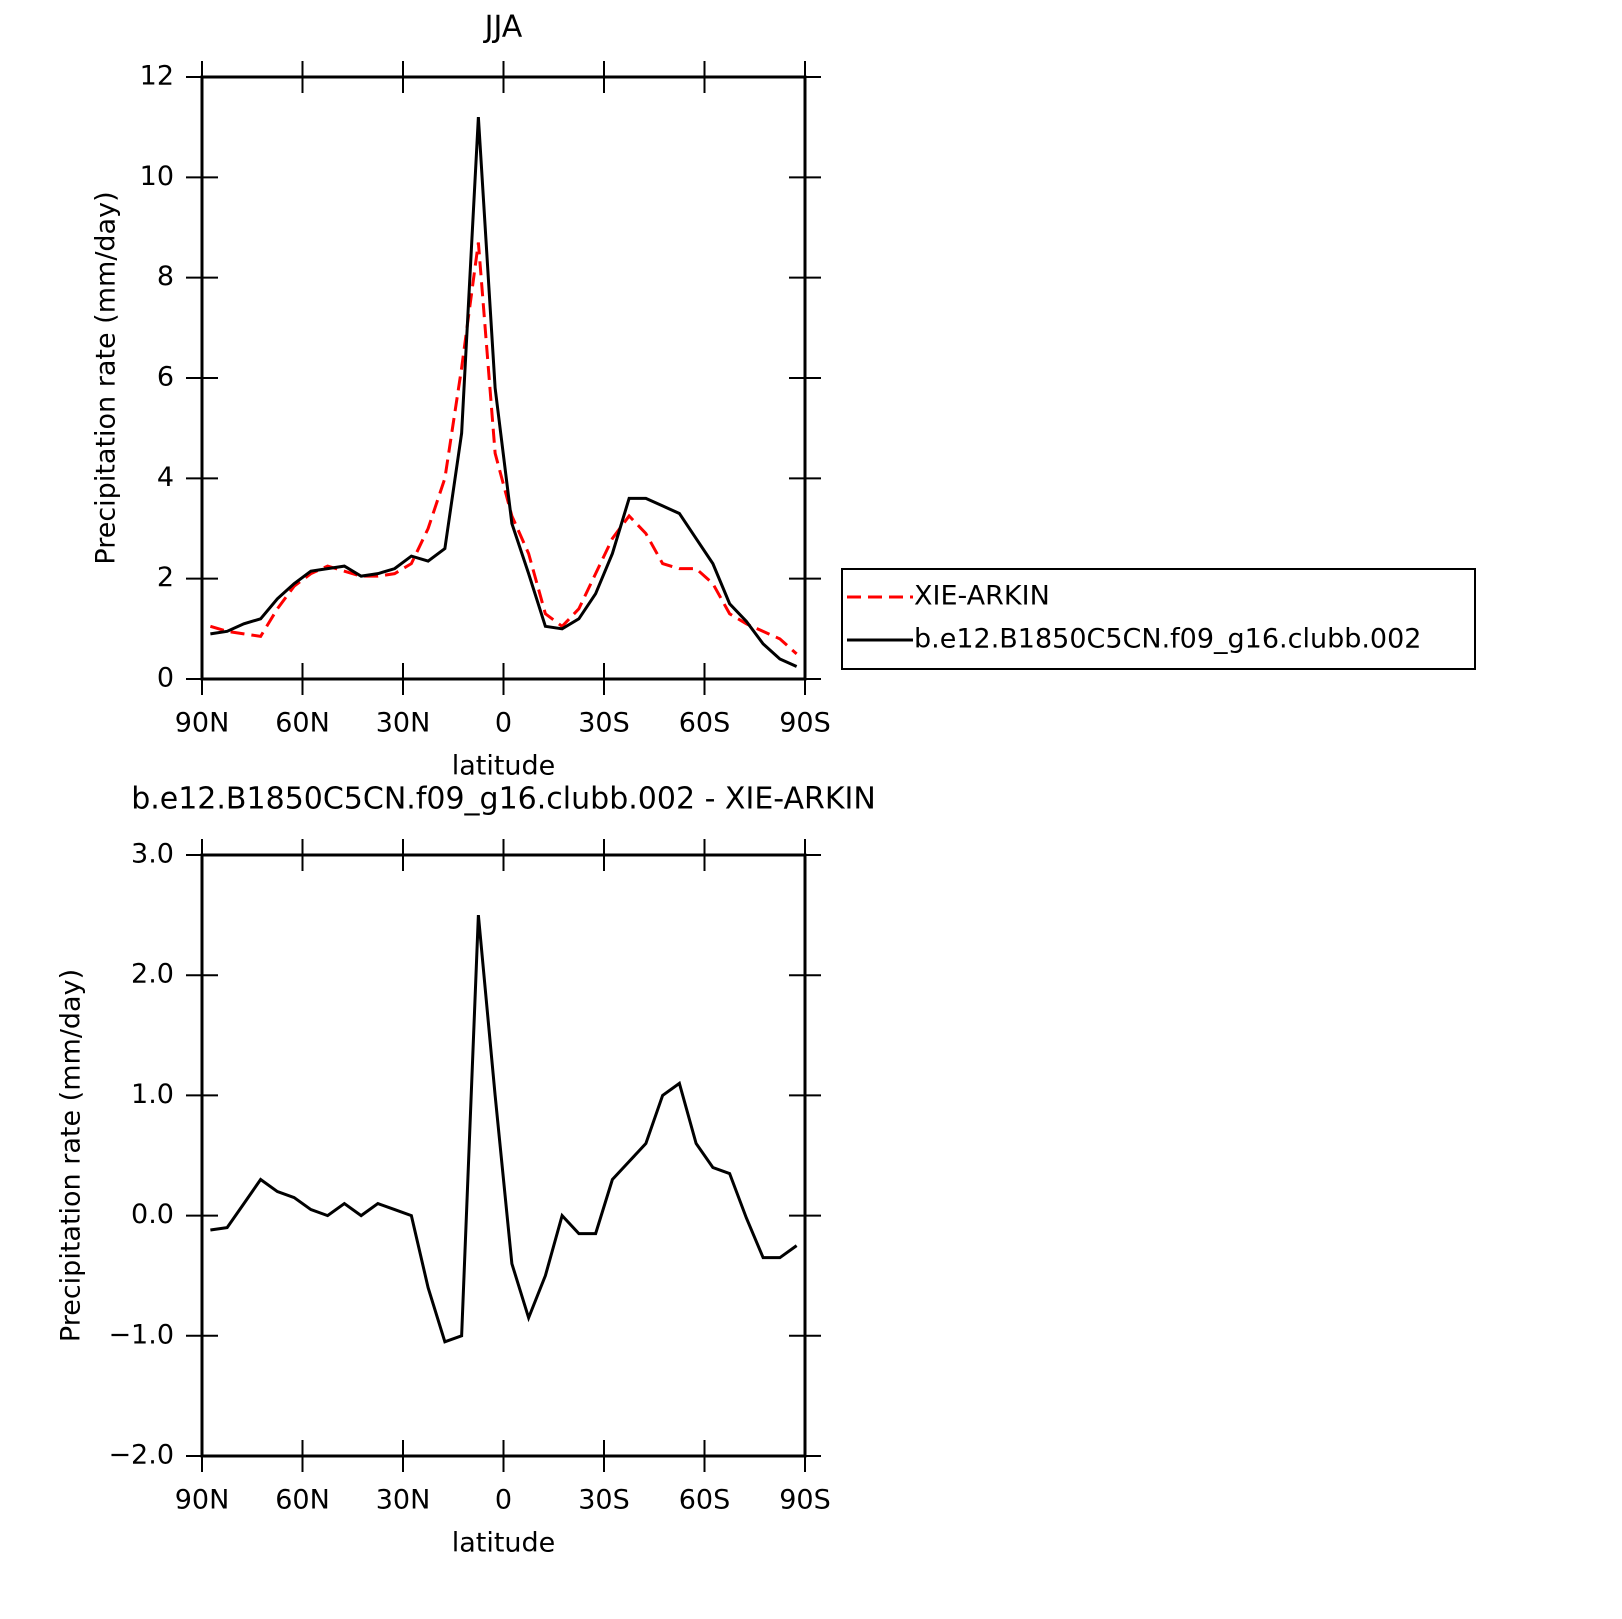 The height and width of the screenshot is (1619, 1622). What do you see at coordinates (1167, 639) in the screenshot?
I see `legend-label: b.e12.B1850C5CN.f09_g16.clubb.002` at bounding box center [1167, 639].